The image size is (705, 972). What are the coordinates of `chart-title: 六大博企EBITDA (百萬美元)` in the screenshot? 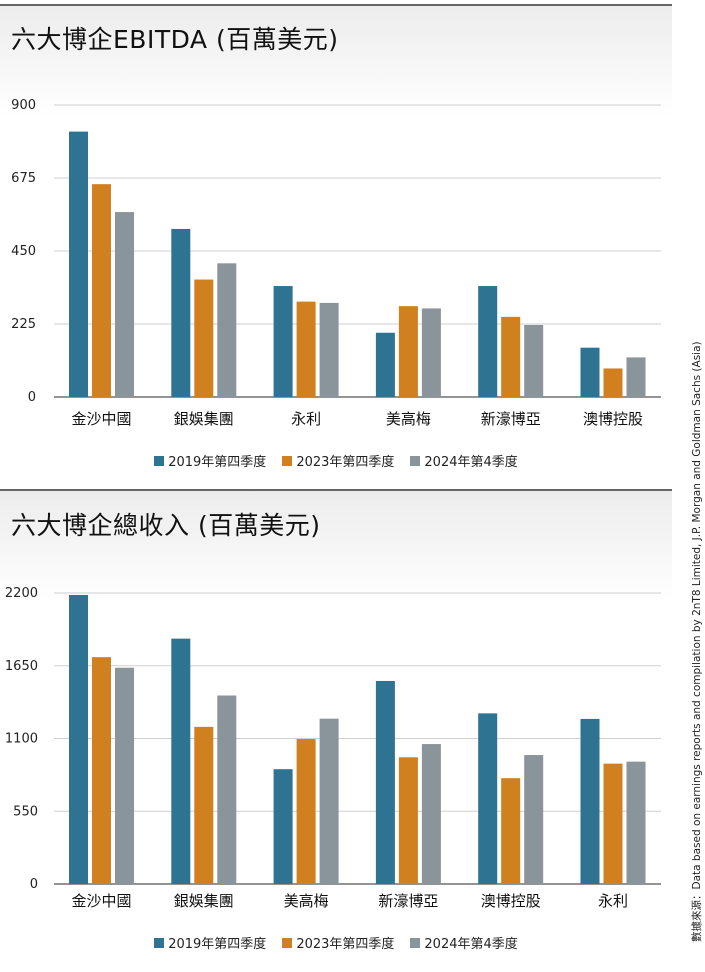 It's located at (175, 39).